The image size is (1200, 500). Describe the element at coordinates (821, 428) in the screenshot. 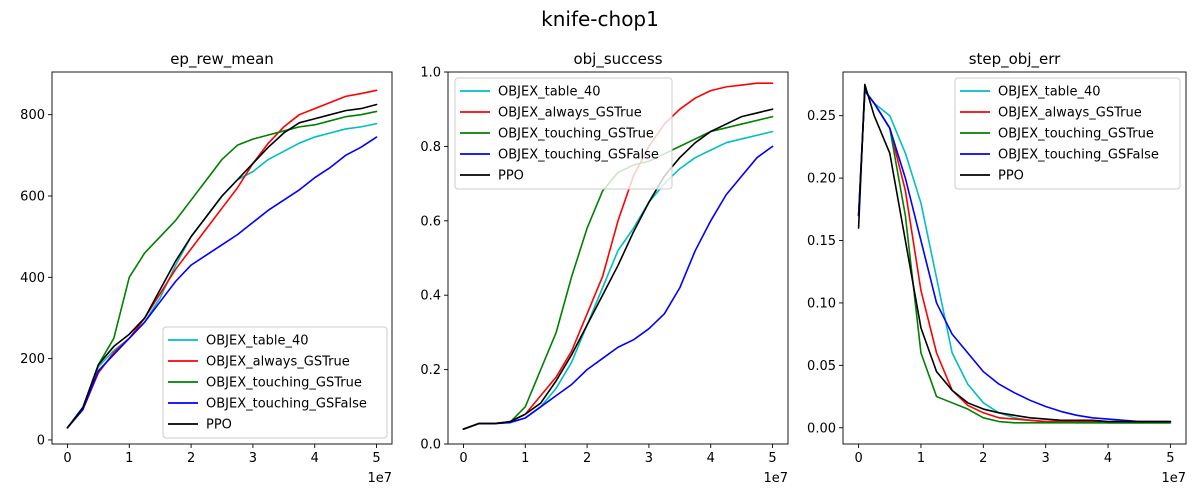

I see `y-tick-label: 0.00` at that location.